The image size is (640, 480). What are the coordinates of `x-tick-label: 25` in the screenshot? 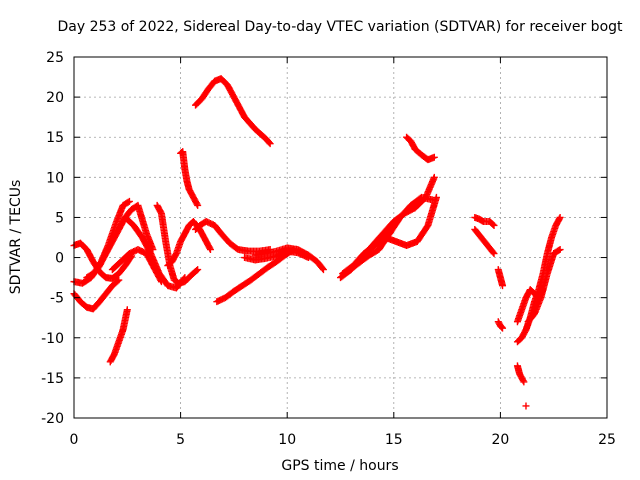 It's located at (607, 440).